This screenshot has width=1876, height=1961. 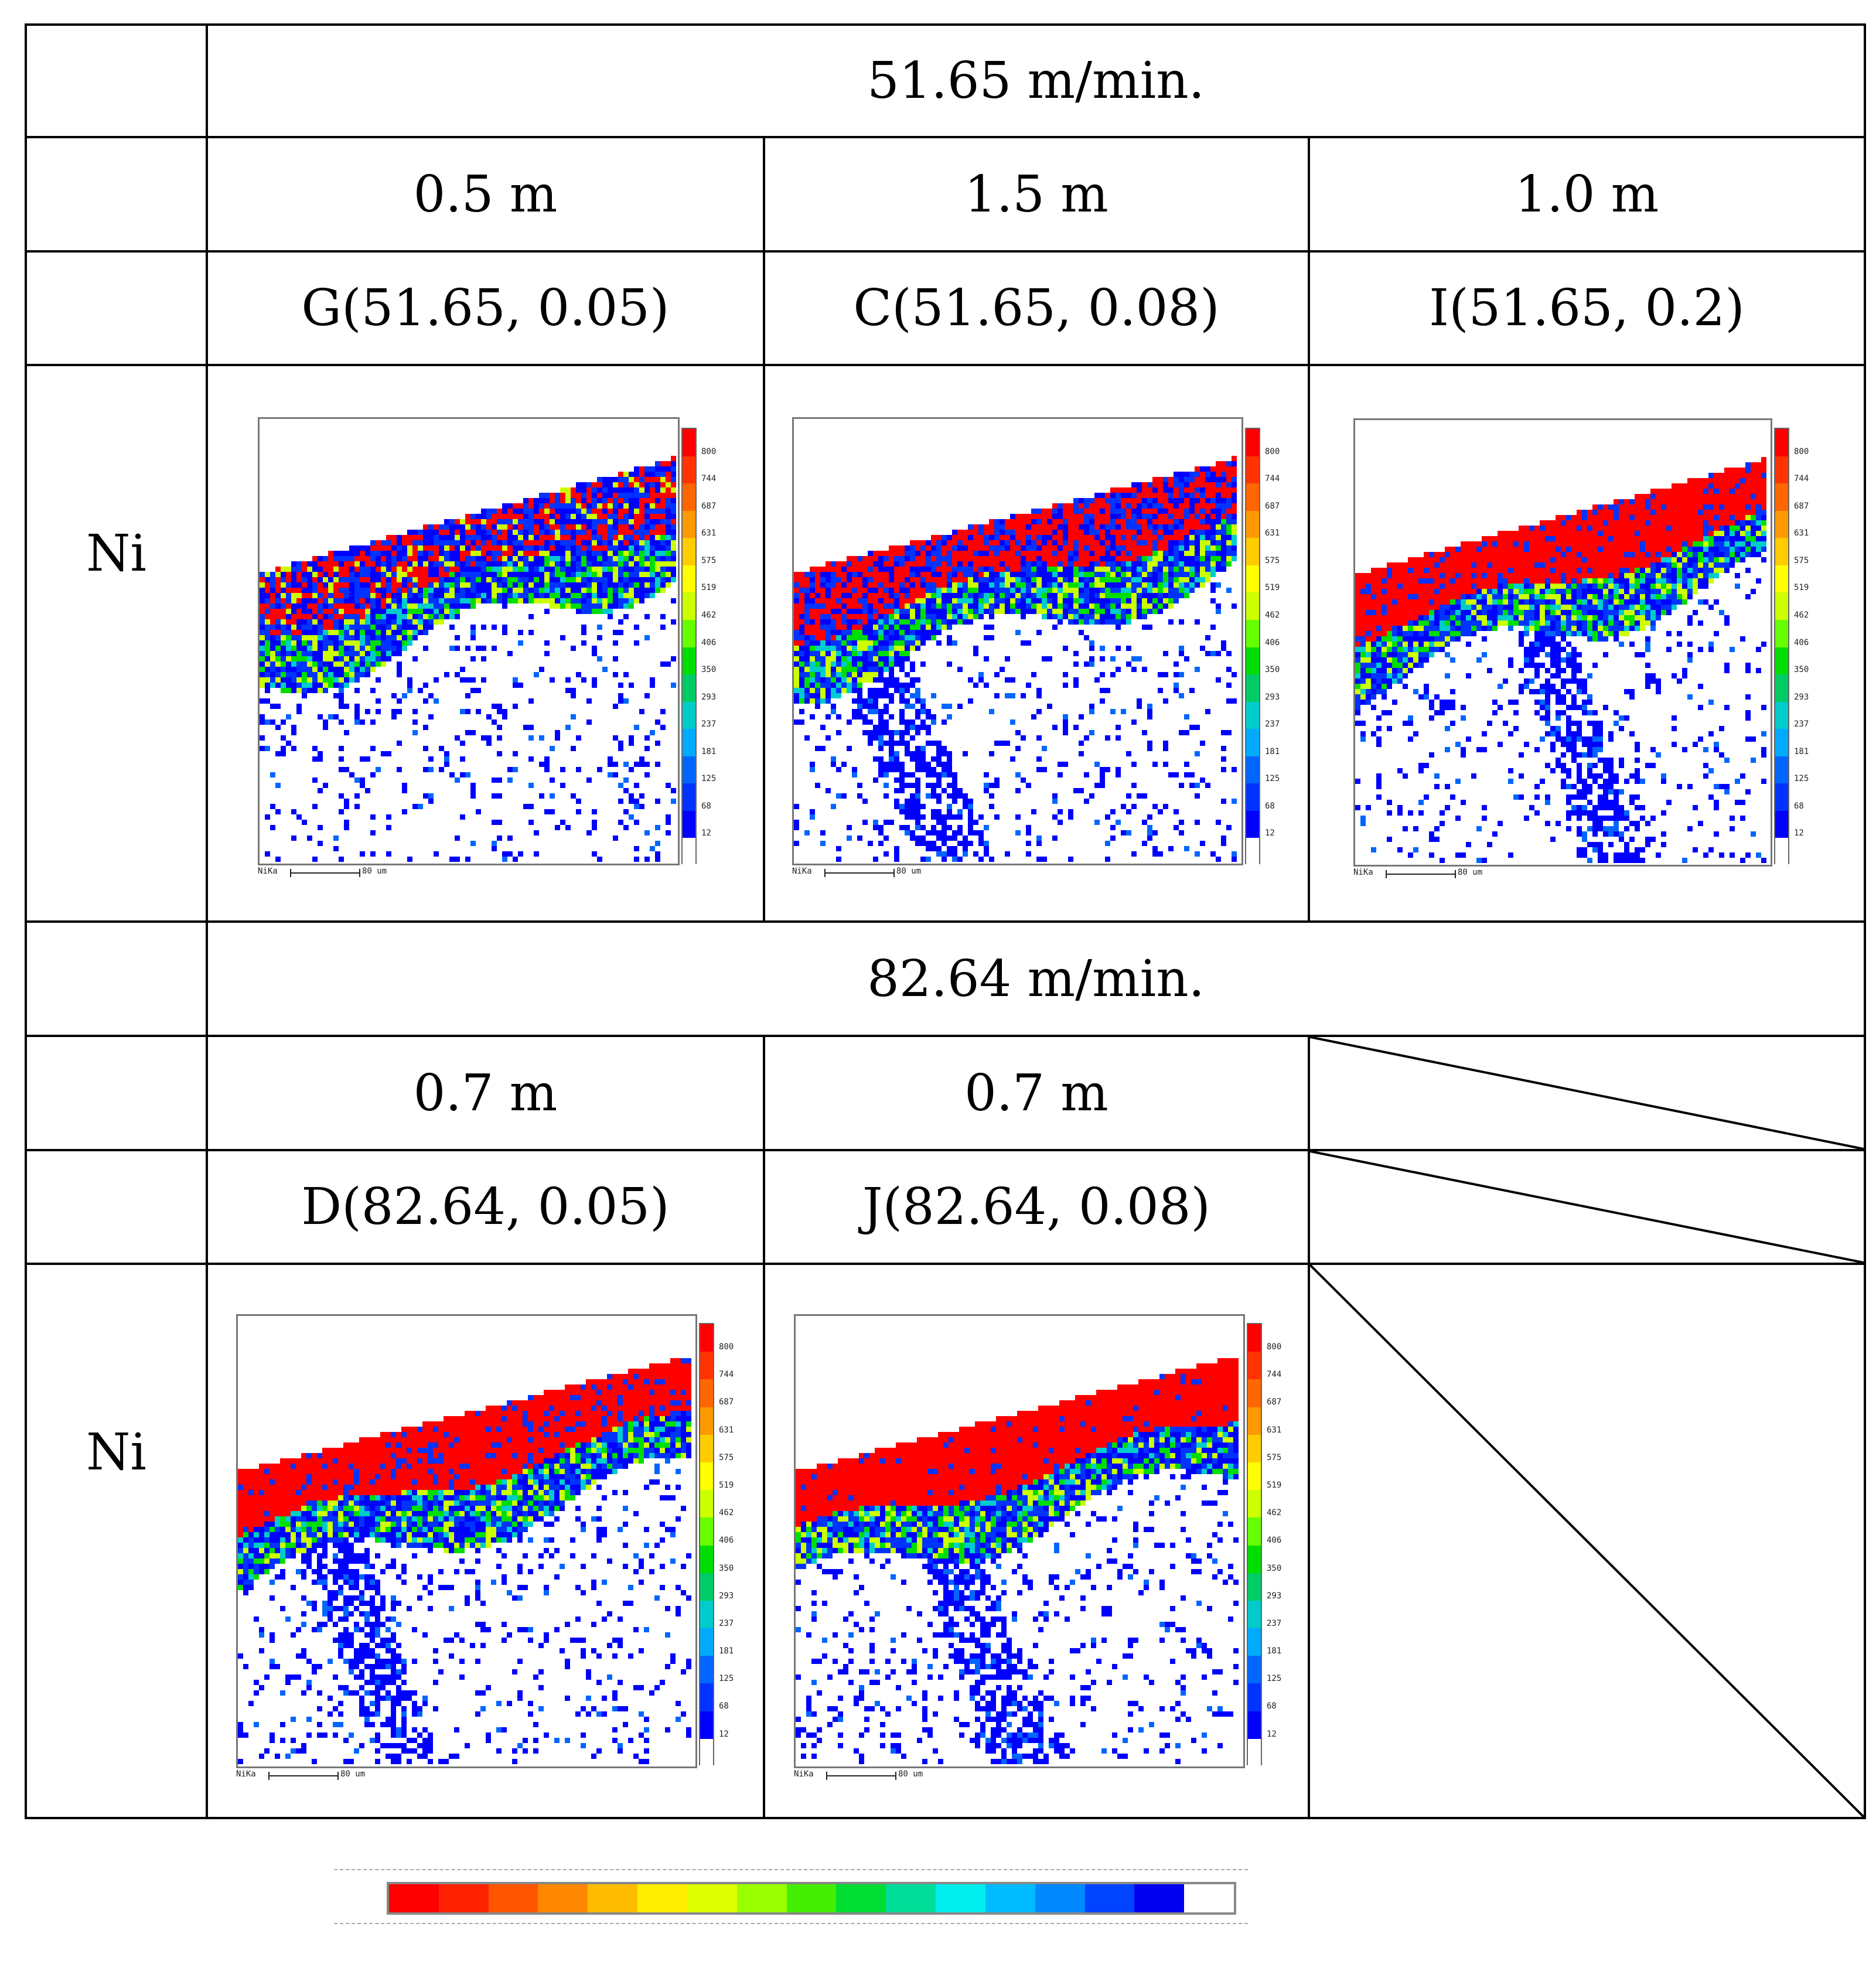 I want to click on scale-tick-label: 350, so click(x=1274, y=1568).